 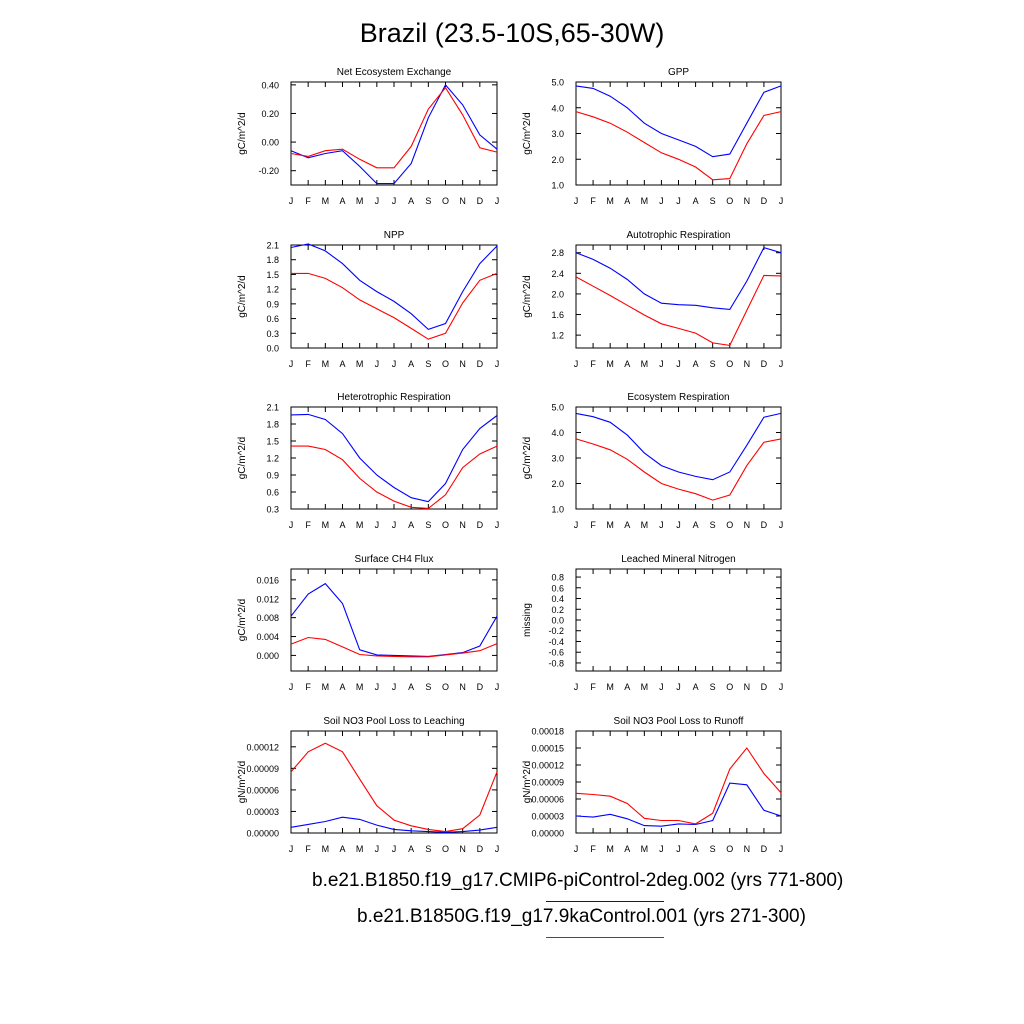 I want to click on y-tick-label: 1.0, so click(x=557, y=510).